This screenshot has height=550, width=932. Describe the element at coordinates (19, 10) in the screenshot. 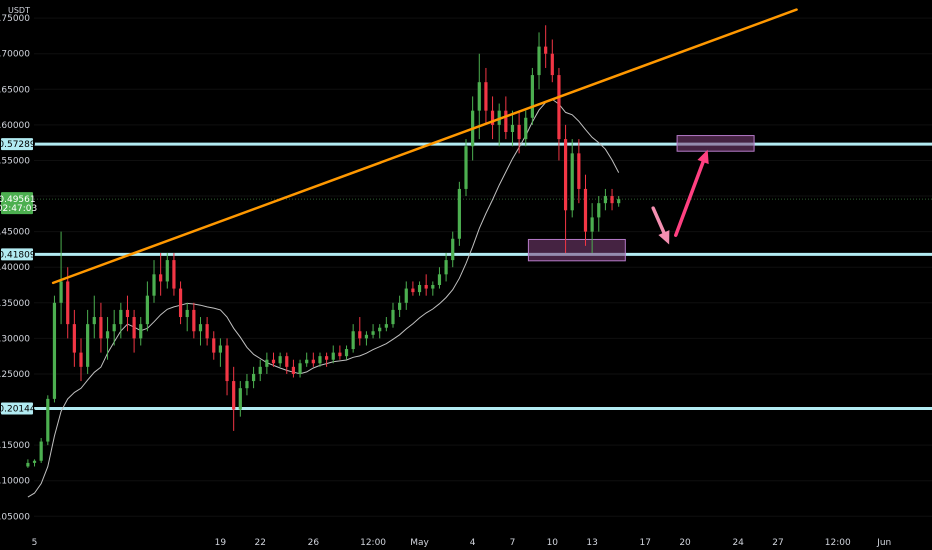

I see `currency-label: USDT` at that location.